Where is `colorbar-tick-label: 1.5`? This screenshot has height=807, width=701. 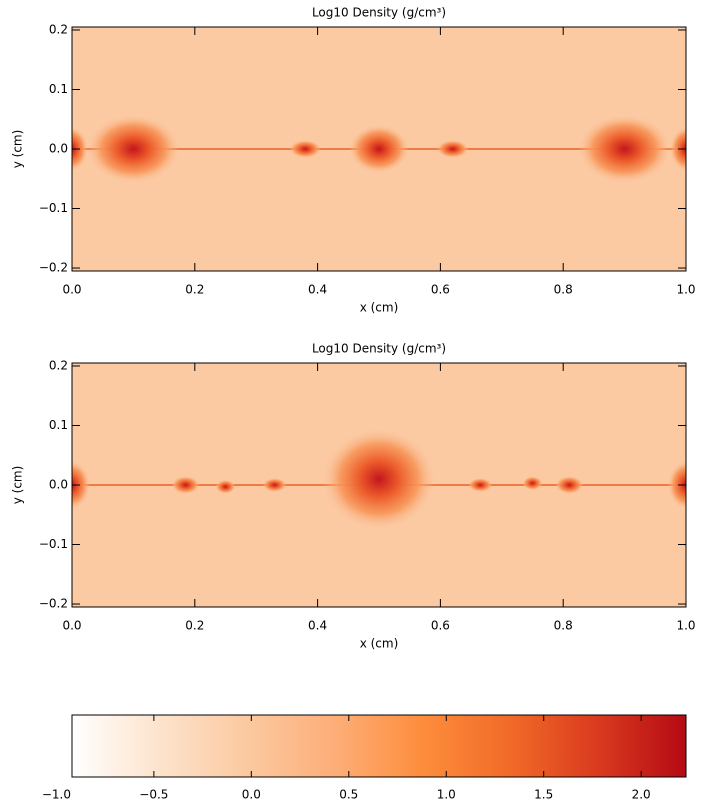
colorbar-tick-label: 1.5 is located at coordinates (543, 795).